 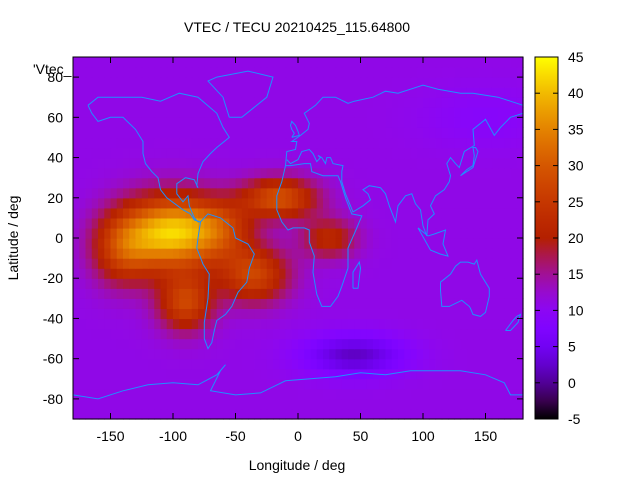 I want to click on x-tick-label: 100, so click(x=423, y=436).